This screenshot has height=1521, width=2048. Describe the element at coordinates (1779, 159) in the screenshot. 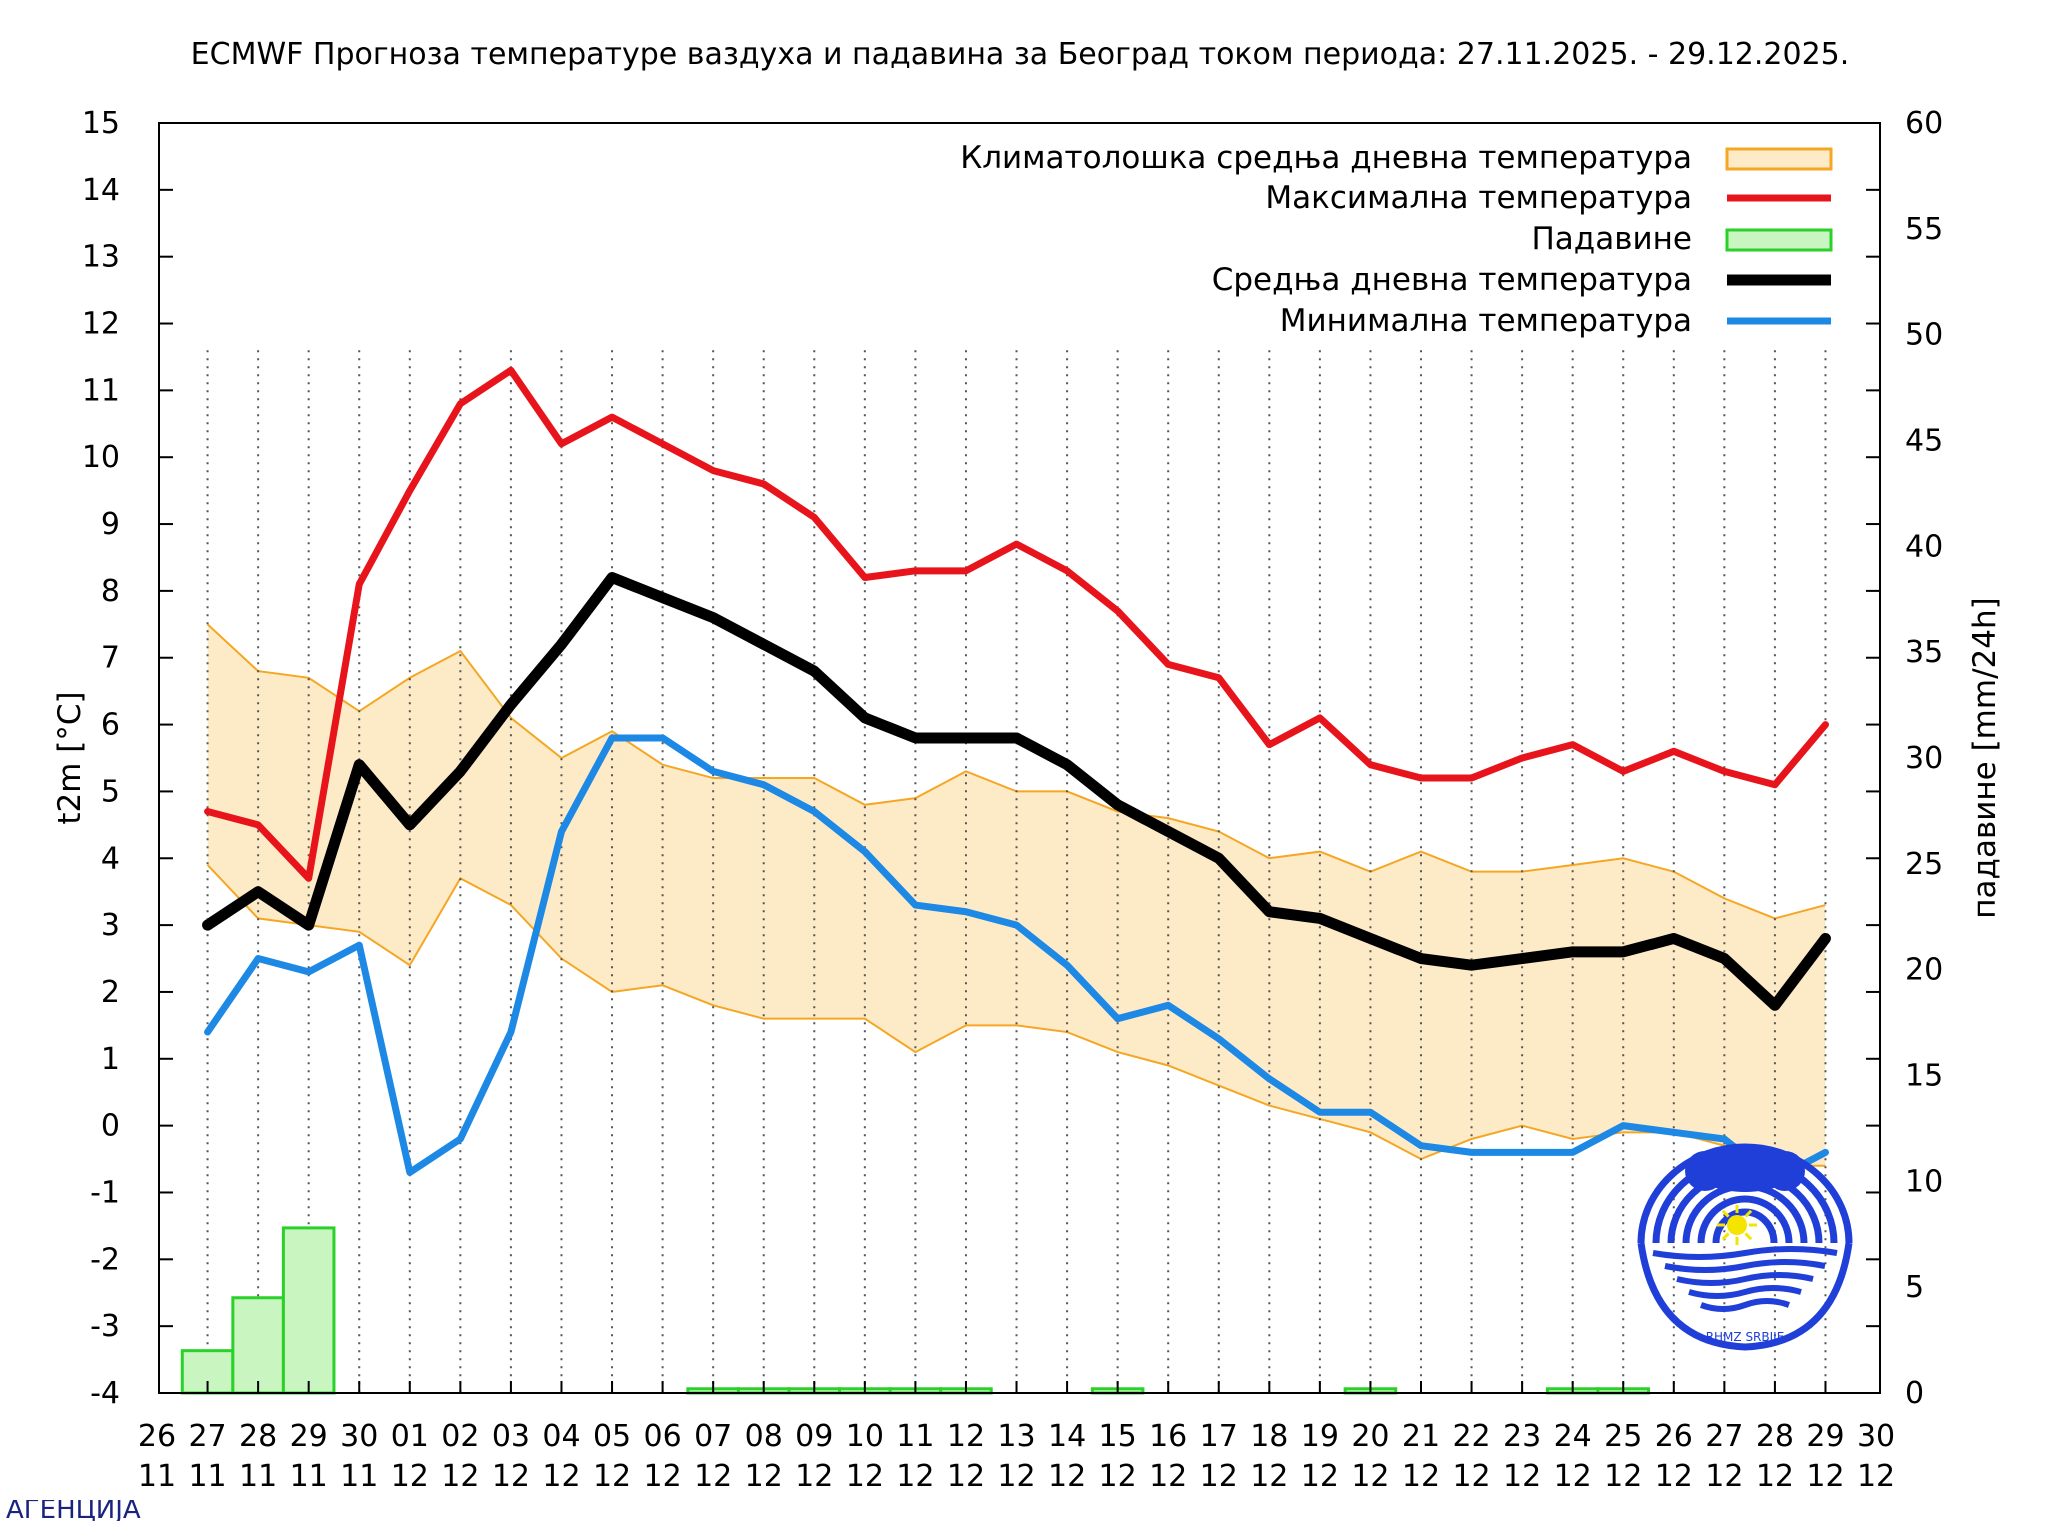

I see `legend-swatch-band` at that location.